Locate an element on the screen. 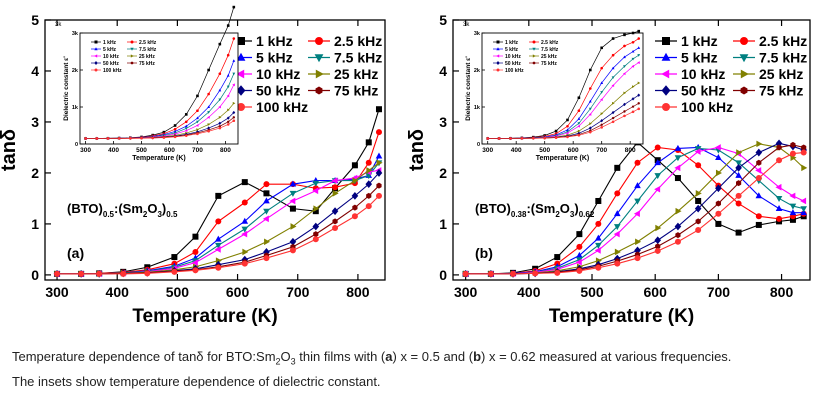 This screenshot has height=408, width=821. inset-x-tick-label: 400 is located at coordinates (113, 150).